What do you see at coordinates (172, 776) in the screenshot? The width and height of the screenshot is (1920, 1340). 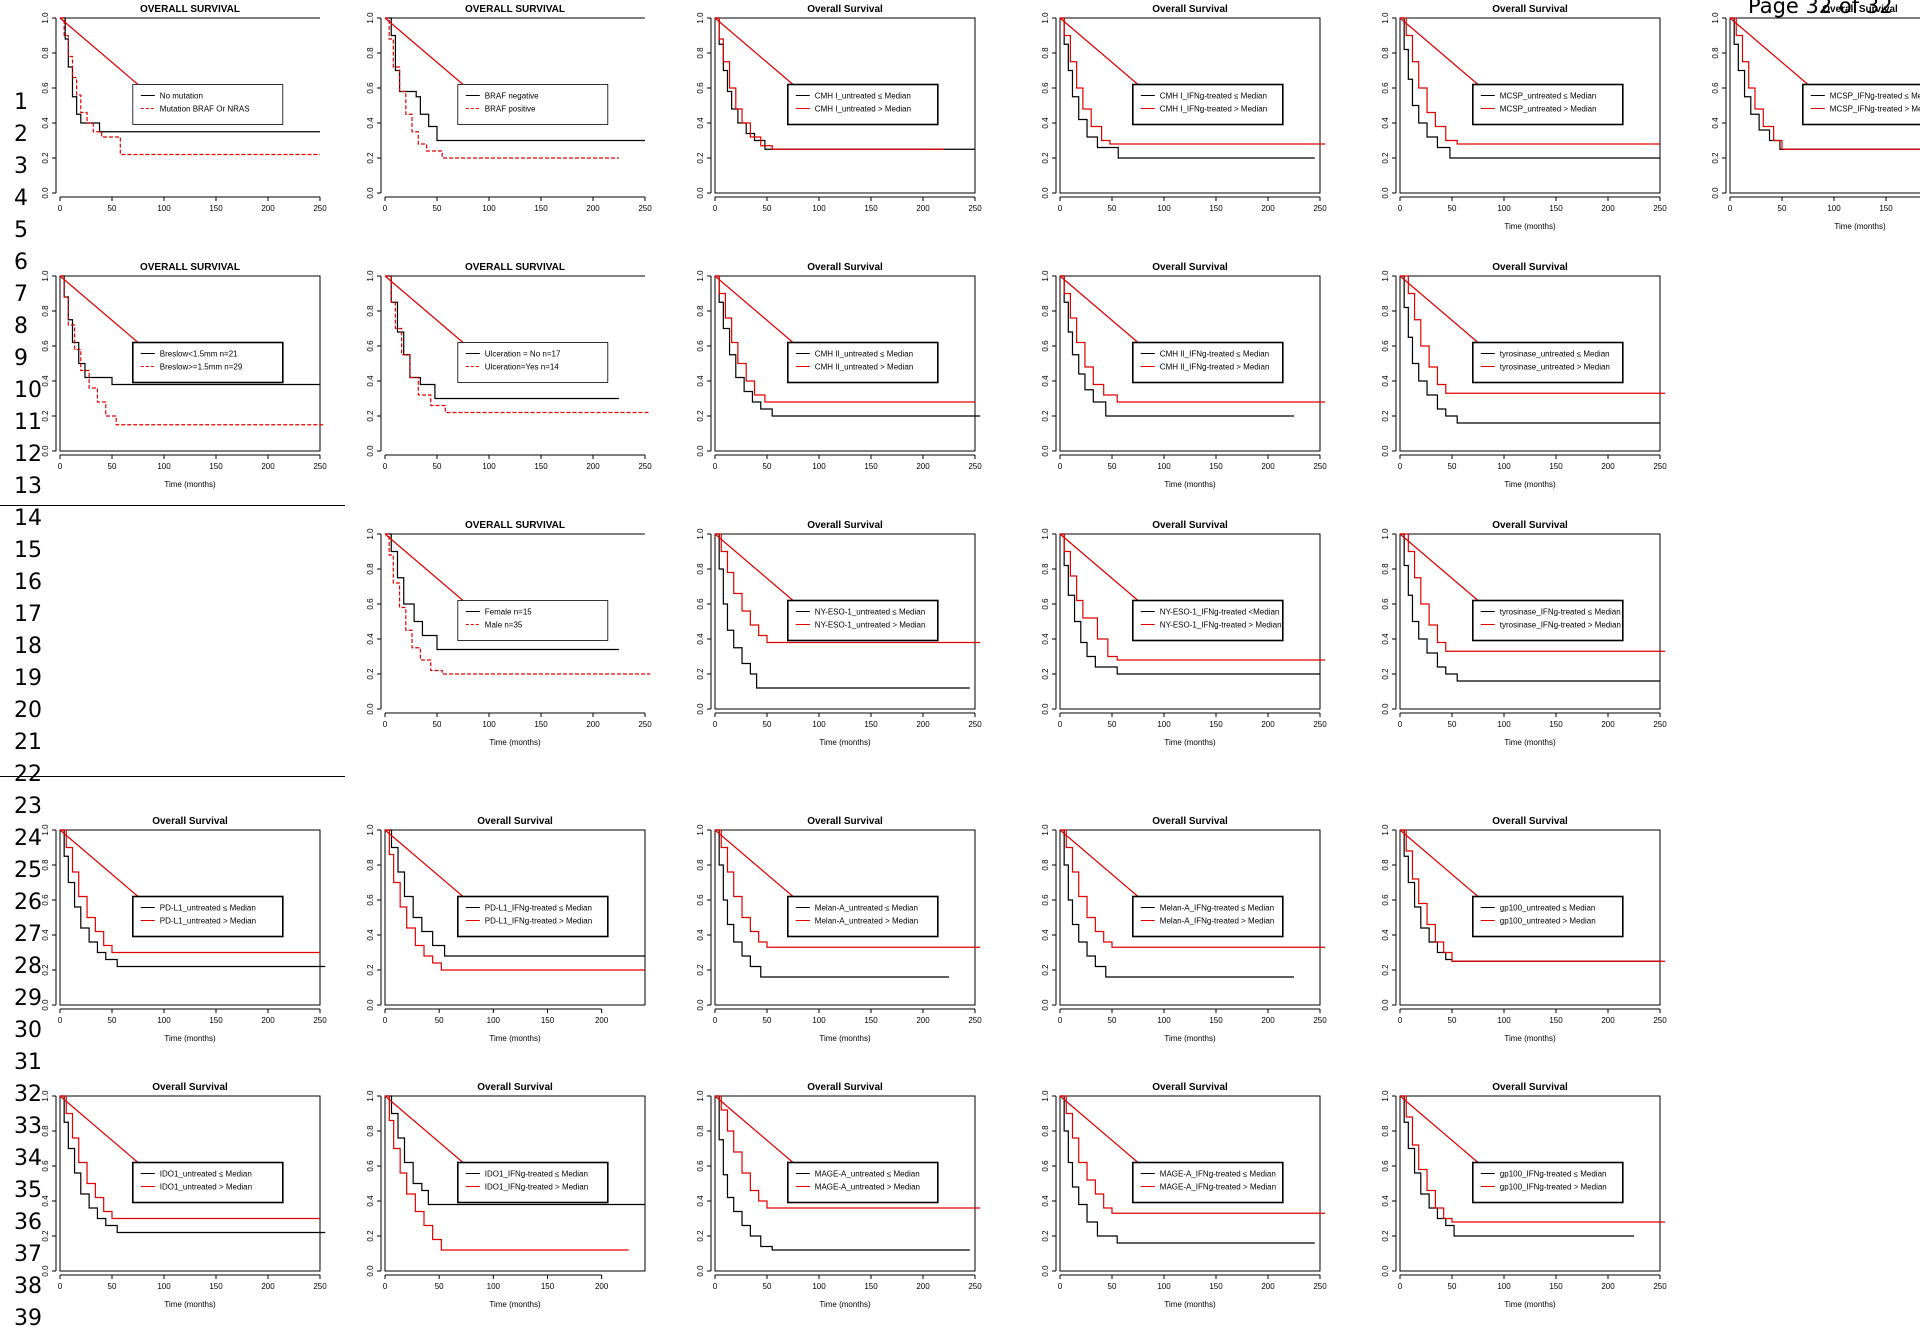 I see `divider-rule` at bounding box center [172, 776].